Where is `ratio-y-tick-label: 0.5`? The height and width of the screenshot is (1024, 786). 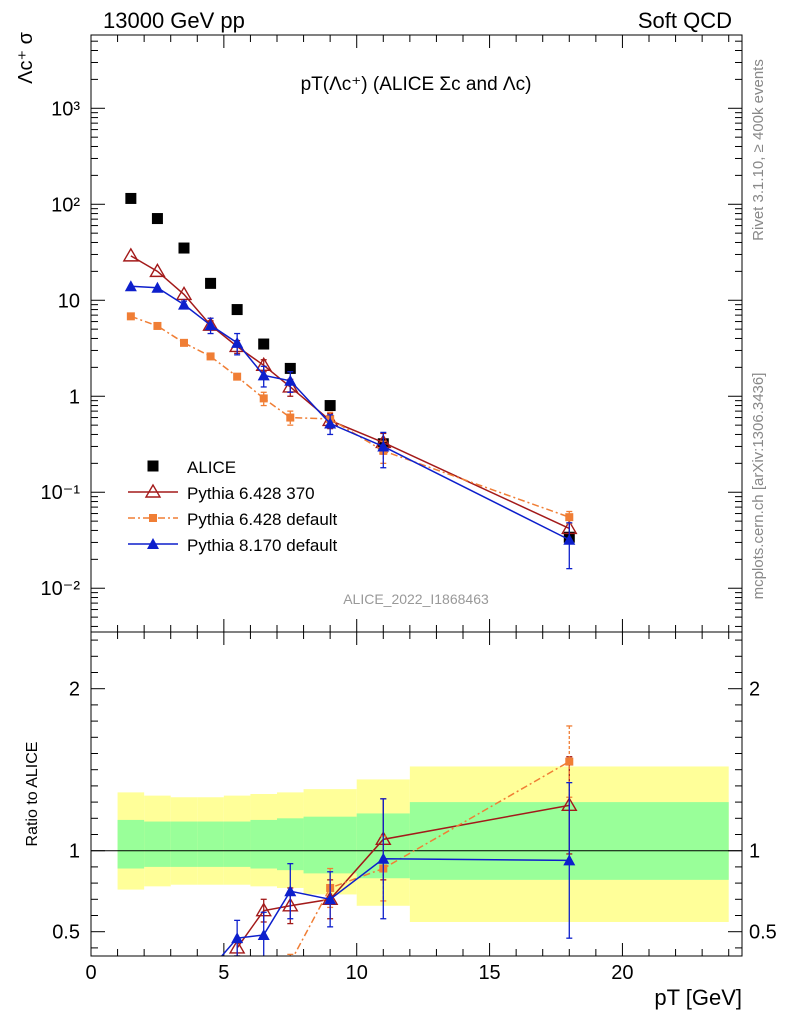
ratio-y-tick-label: 0.5 is located at coordinates (66, 933).